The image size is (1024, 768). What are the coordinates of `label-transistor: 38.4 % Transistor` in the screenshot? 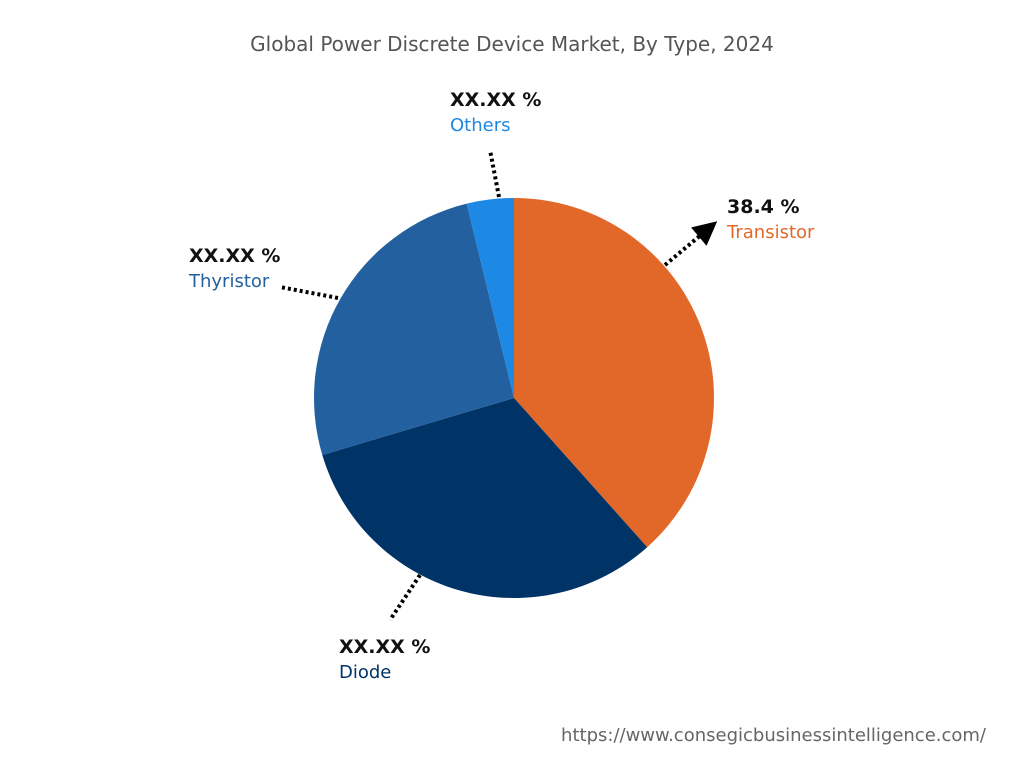 It's located at (770, 220).